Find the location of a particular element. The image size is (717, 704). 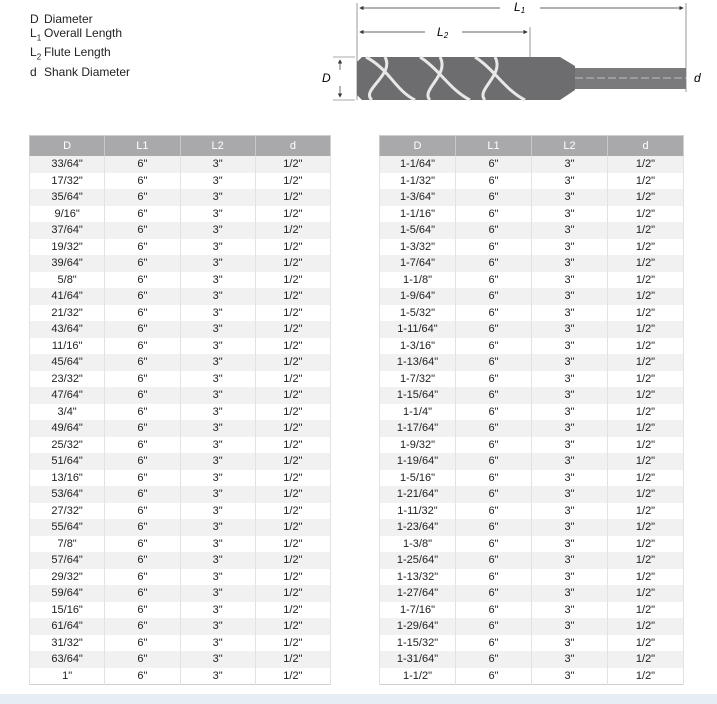

table-row: 17/32" 6" 3" 1/2" is located at coordinates (180, 180).